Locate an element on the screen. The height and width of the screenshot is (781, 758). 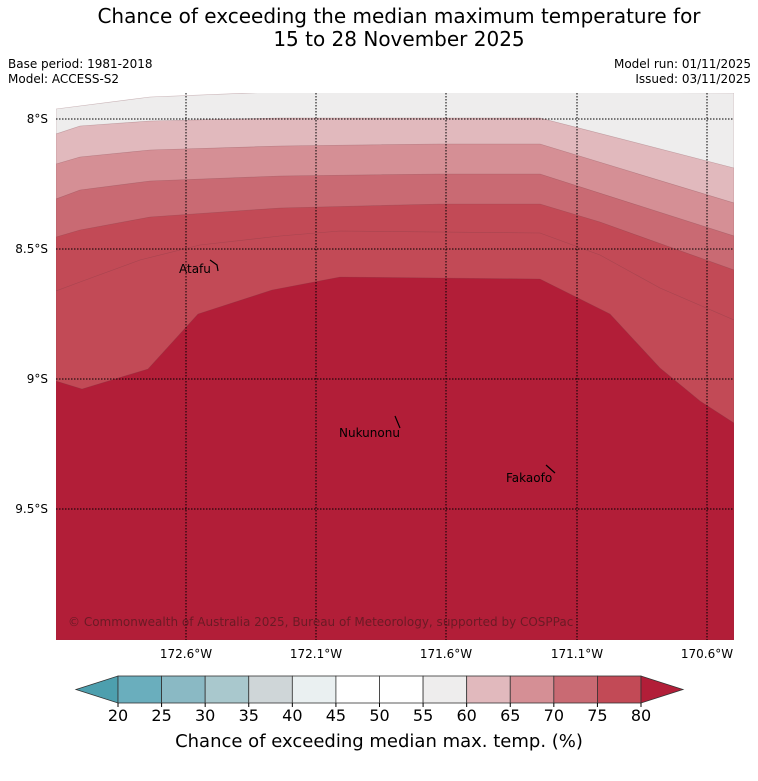
lat-label: 9°S is located at coordinates (37, 379).